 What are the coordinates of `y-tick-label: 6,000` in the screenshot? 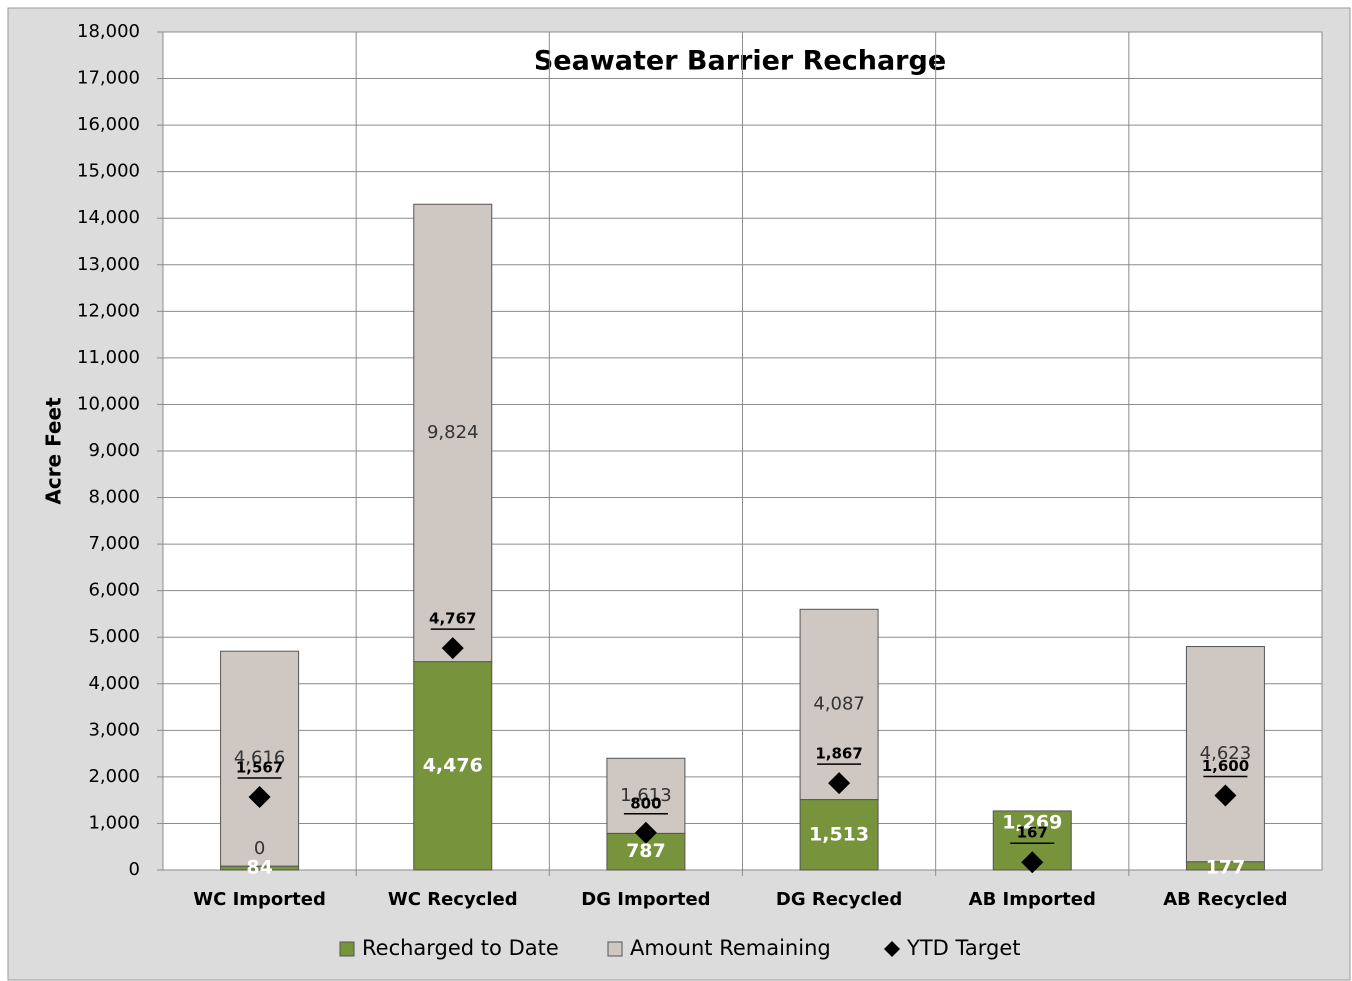 It's located at (114, 590).